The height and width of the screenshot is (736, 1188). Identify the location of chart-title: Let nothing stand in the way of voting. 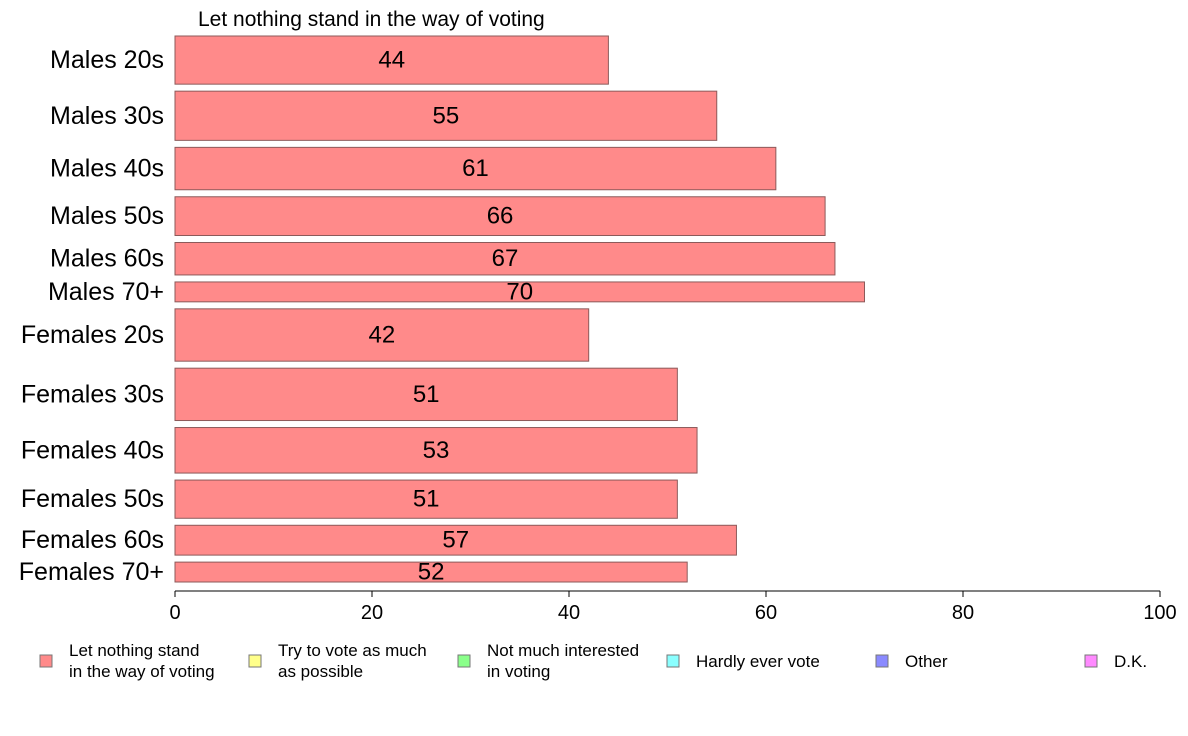
(371, 19).